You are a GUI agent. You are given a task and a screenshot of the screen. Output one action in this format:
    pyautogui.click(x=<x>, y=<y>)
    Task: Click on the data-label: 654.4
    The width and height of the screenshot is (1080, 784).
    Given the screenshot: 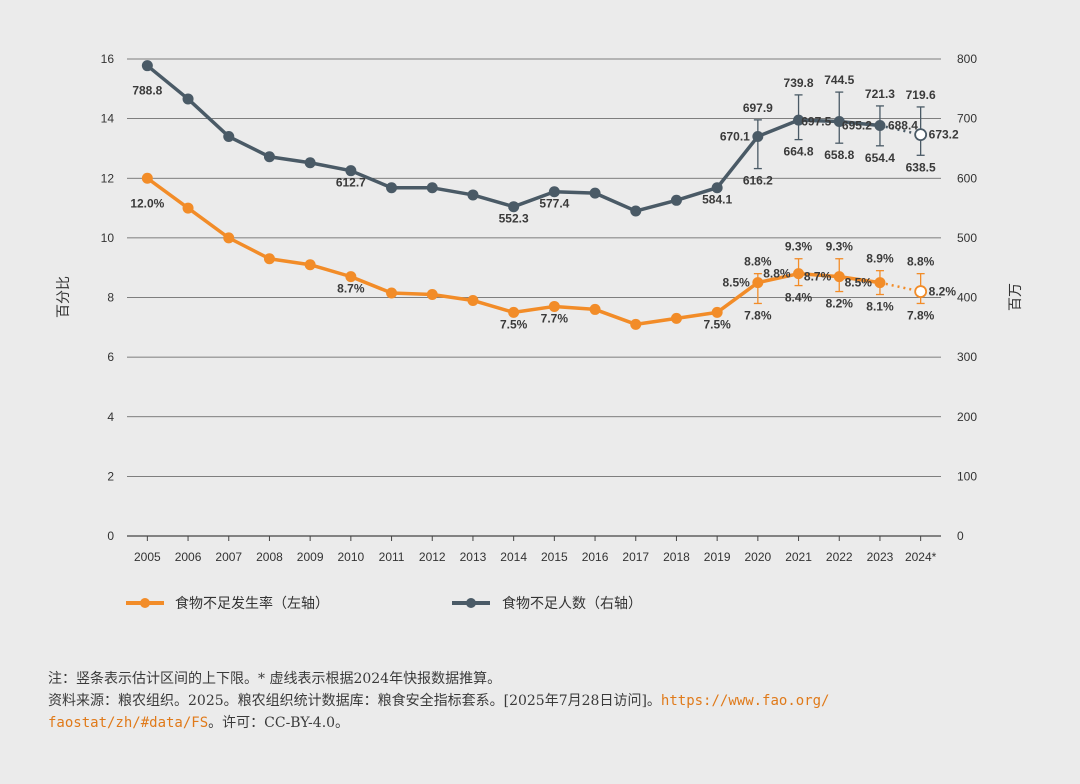 What is the action you would take?
    pyautogui.click(x=880, y=158)
    